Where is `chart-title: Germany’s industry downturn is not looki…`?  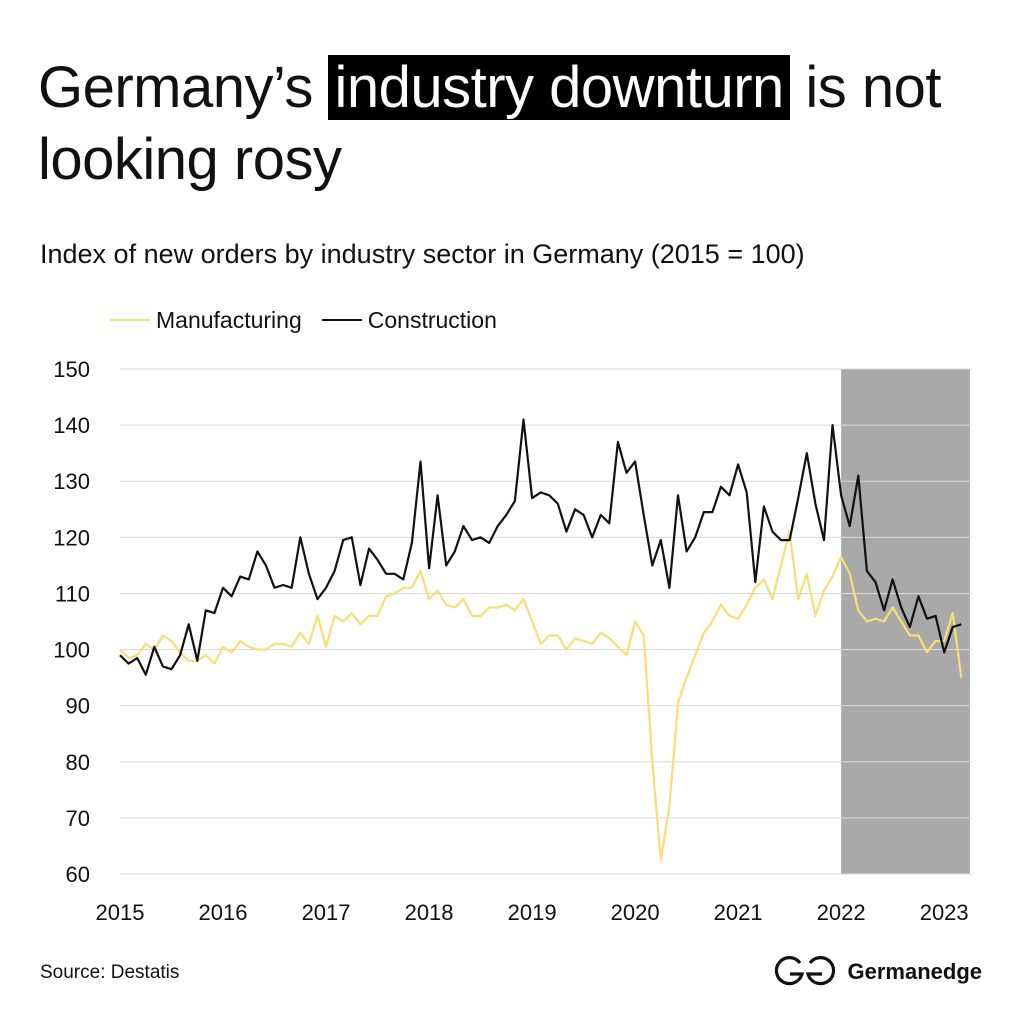
chart-title: Germany’s industry downturn is not looki… is located at coordinates (518, 124).